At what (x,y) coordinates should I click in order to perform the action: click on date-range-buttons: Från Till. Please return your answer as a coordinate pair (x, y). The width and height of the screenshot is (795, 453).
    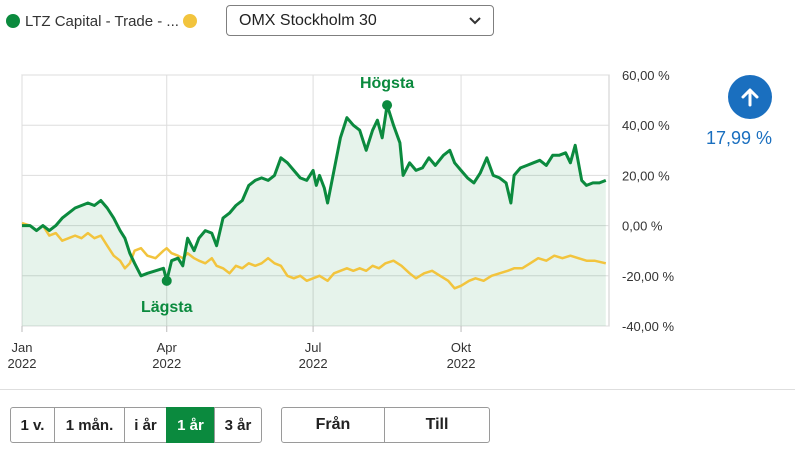
    Looking at the image, I should click on (385, 425).